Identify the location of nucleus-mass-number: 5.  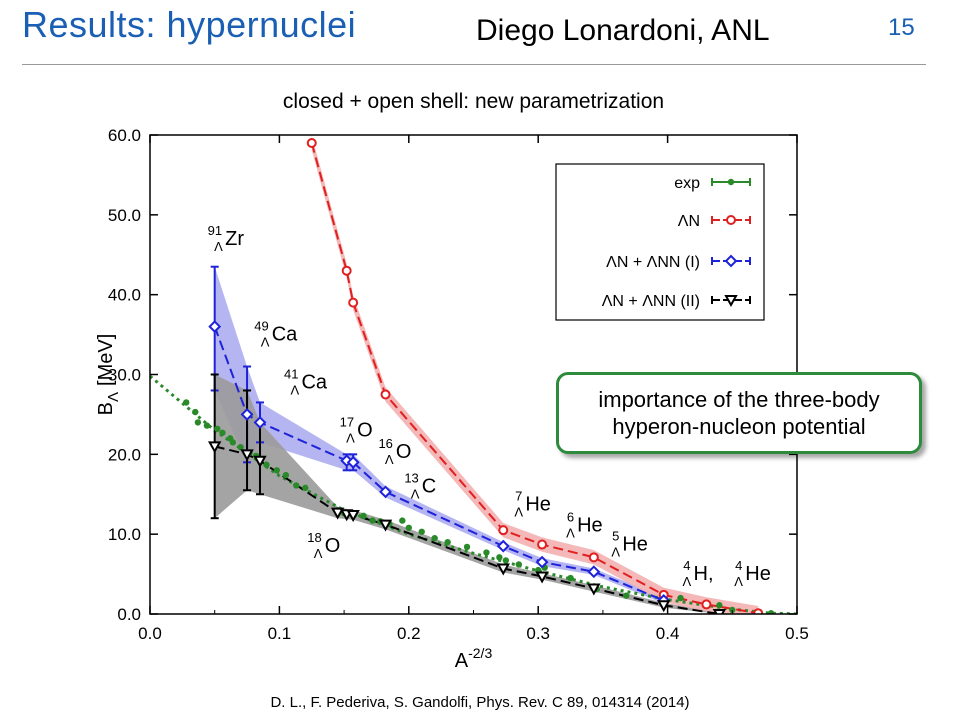
(615, 536).